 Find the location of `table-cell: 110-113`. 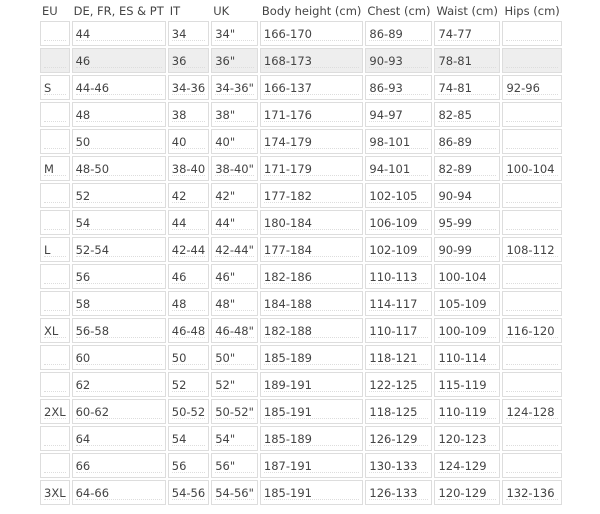

table-cell: 110-113 is located at coordinates (399, 276).